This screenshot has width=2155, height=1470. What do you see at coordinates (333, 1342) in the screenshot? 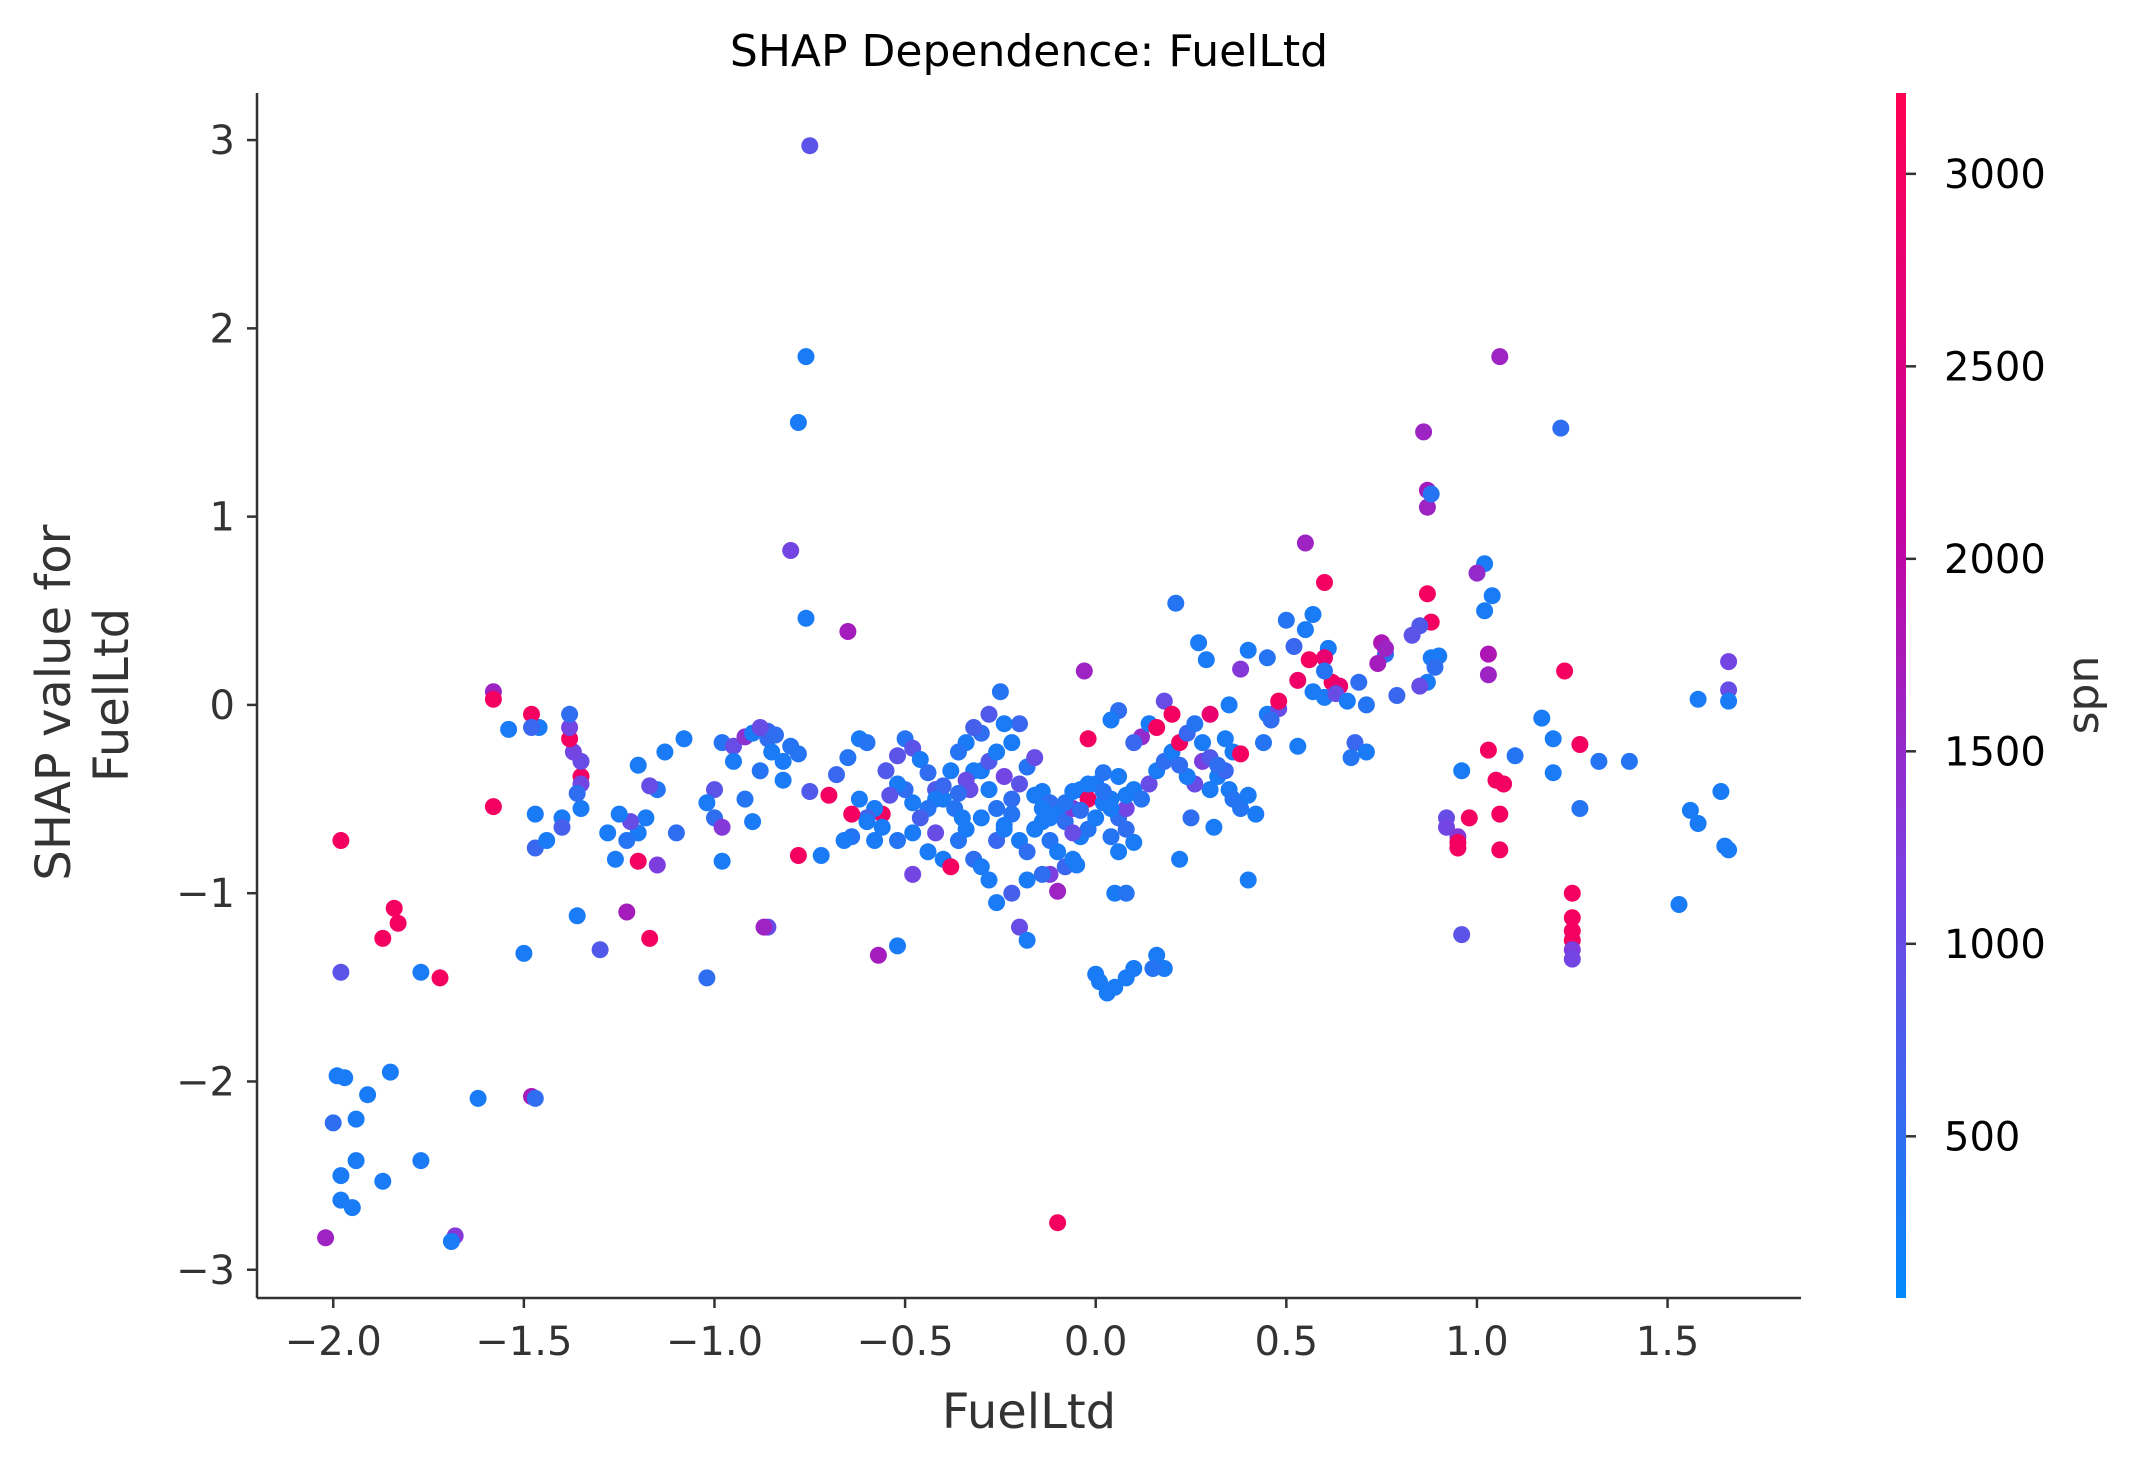
I see `x-tick-label: −2.0` at bounding box center [333, 1342].